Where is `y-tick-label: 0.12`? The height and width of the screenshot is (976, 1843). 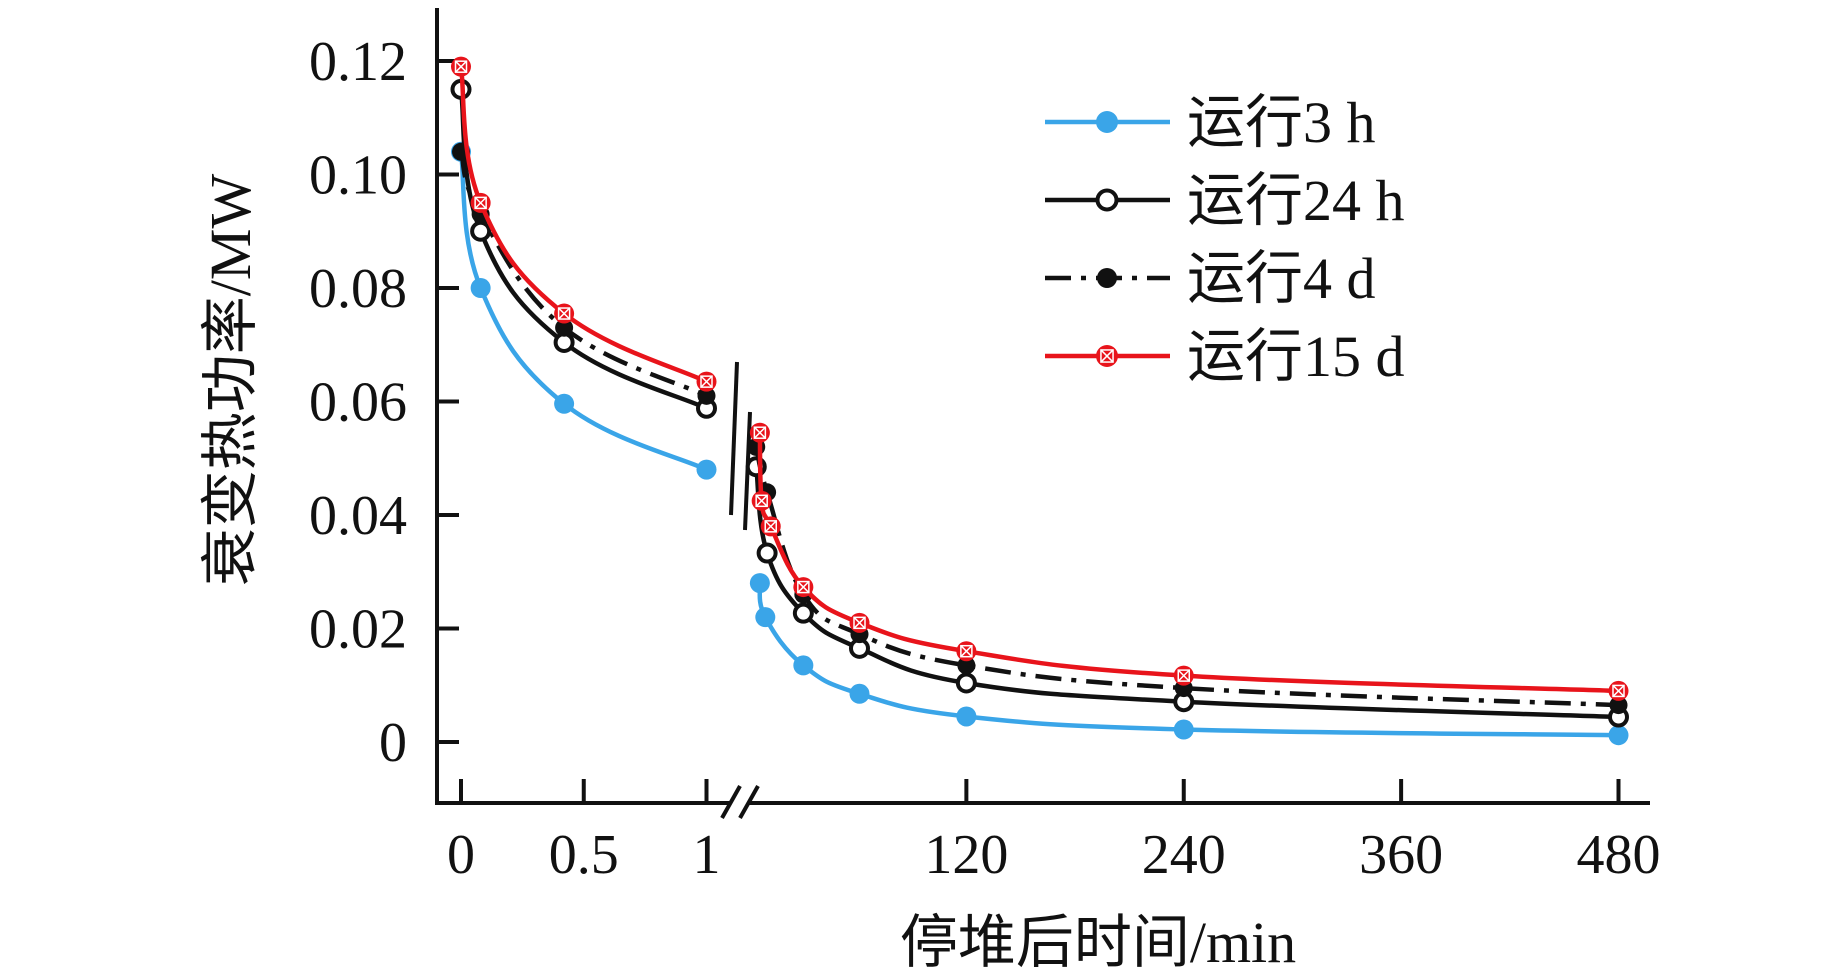 y-tick-label: 0.12 is located at coordinates (358, 62).